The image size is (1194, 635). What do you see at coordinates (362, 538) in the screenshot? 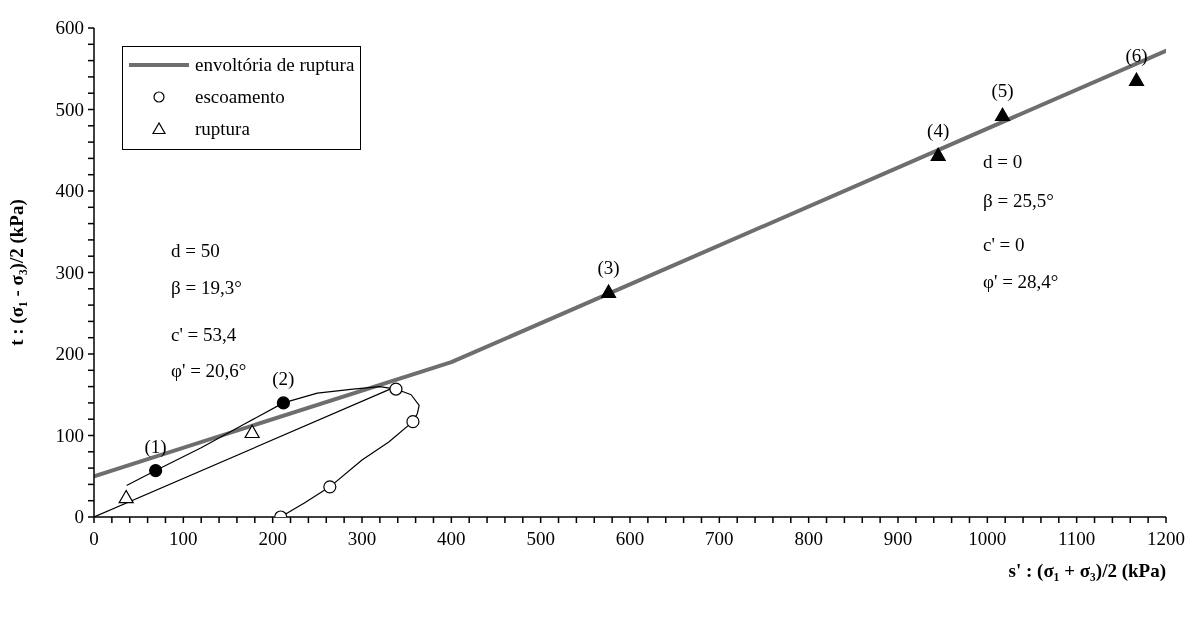
I see `x-tick-label: 300` at bounding box center [362, 538].